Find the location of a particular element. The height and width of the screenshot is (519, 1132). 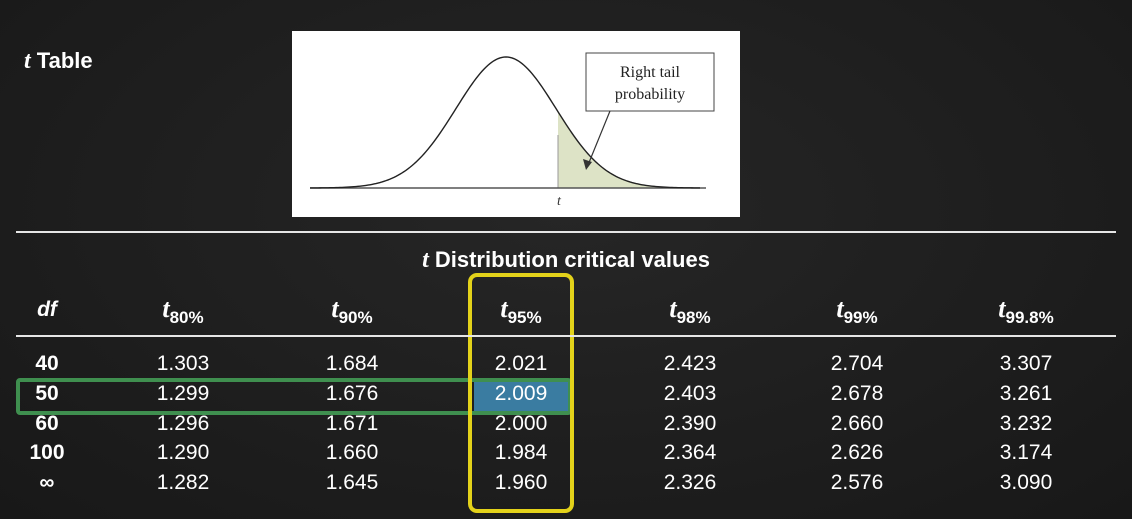

table-cell: 2.678 is located at coordinates (857, 393).